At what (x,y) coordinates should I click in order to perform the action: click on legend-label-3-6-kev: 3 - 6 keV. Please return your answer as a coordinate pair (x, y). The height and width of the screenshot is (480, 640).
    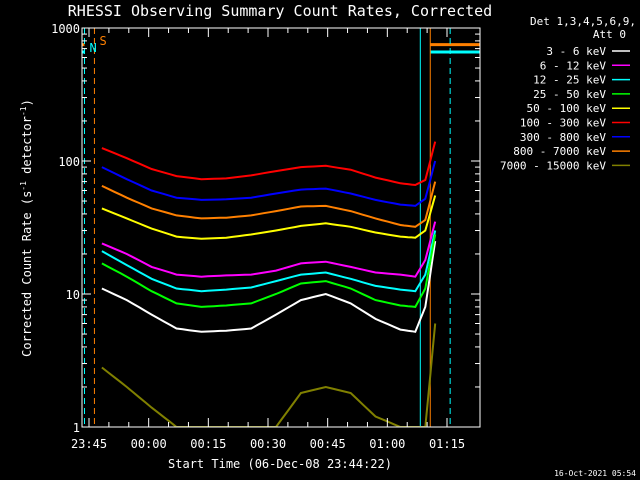
    Looking at the image, I should click on (576, 51).